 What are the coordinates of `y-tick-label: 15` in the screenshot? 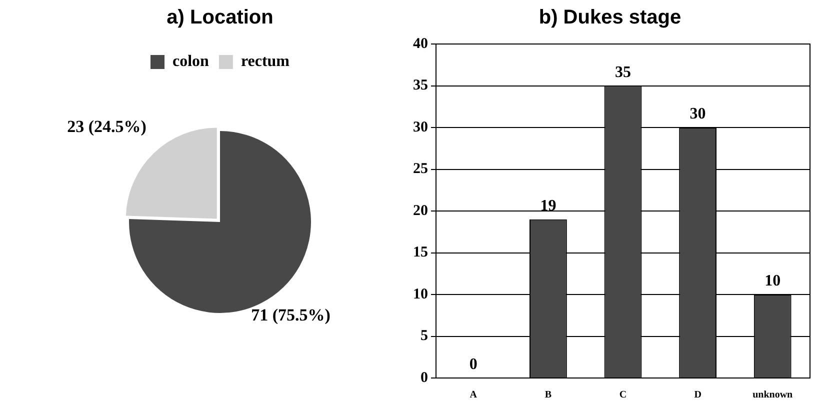 It's located at (420, 252).